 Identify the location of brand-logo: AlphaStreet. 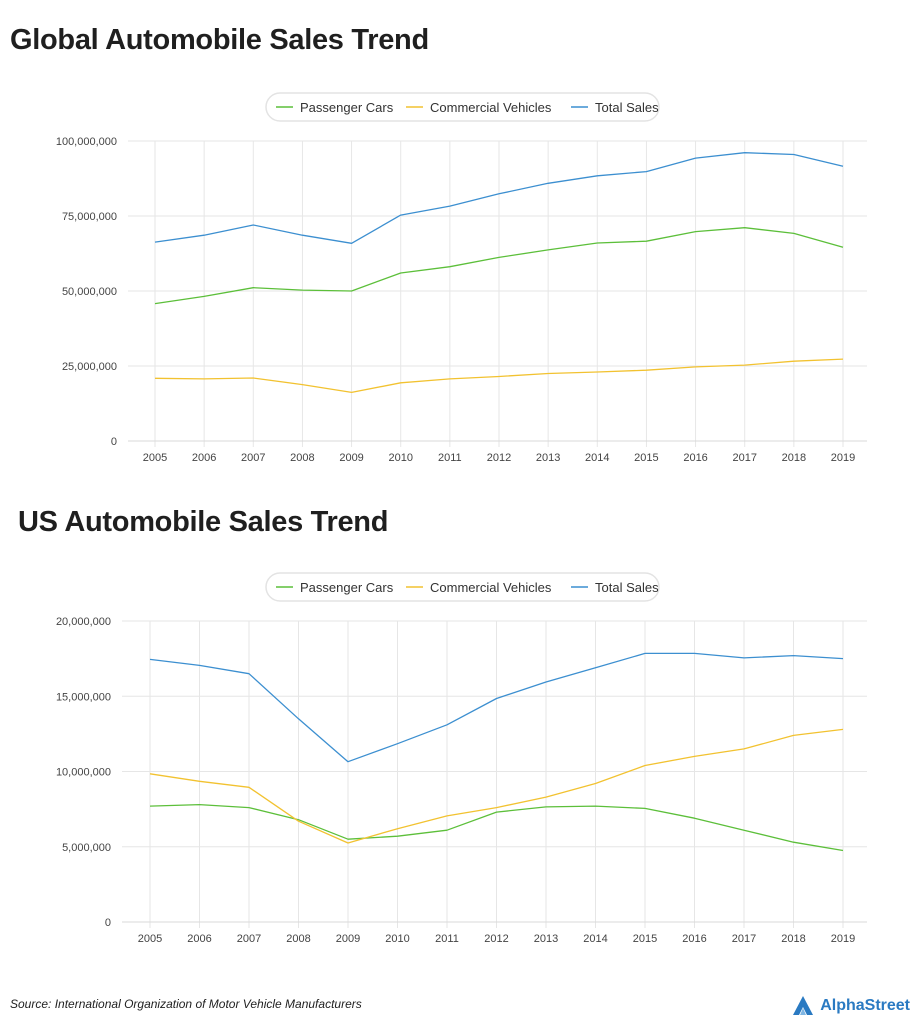
(851, 1006).